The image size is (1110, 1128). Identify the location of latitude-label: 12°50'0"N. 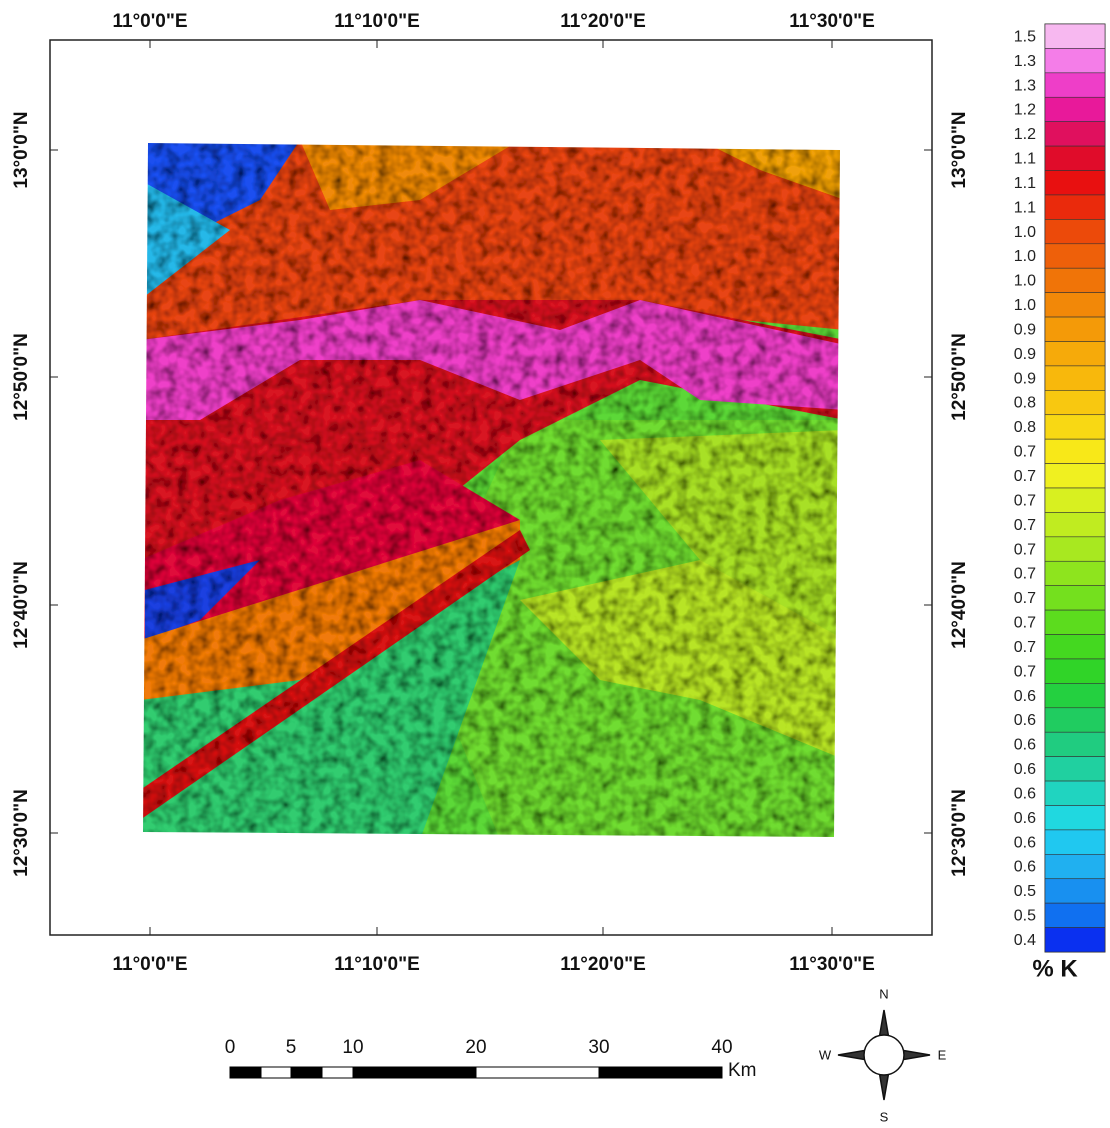
(21, 377).